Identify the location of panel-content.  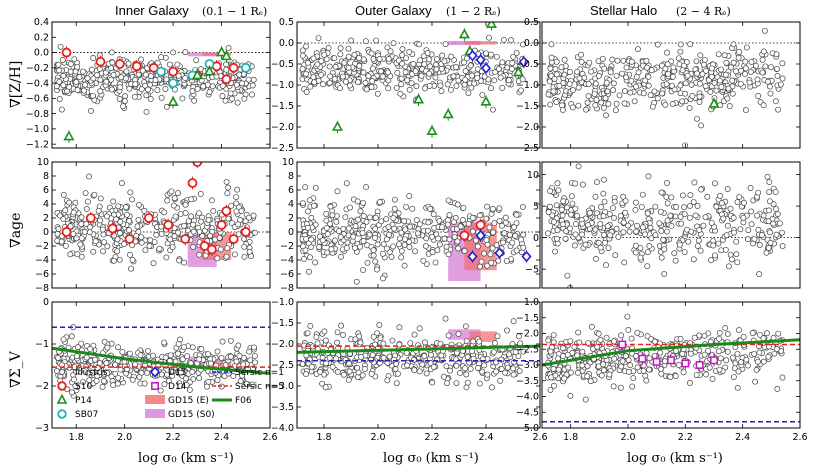
(161, 93).